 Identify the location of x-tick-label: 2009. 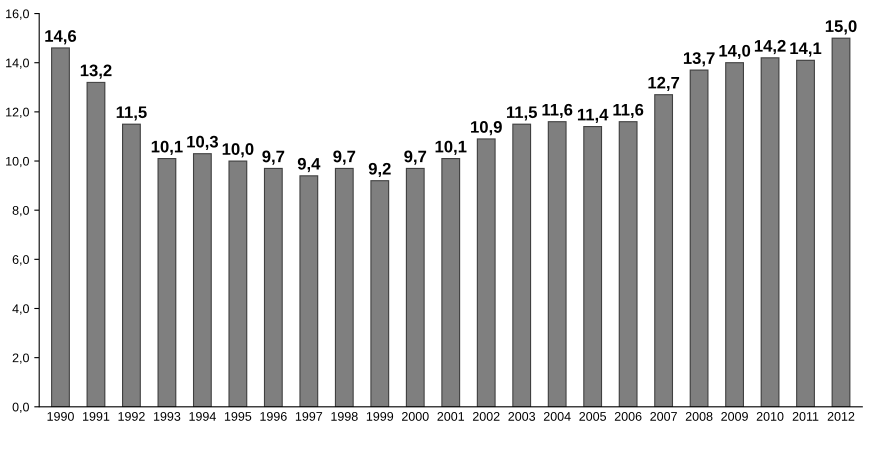
(734, 416).